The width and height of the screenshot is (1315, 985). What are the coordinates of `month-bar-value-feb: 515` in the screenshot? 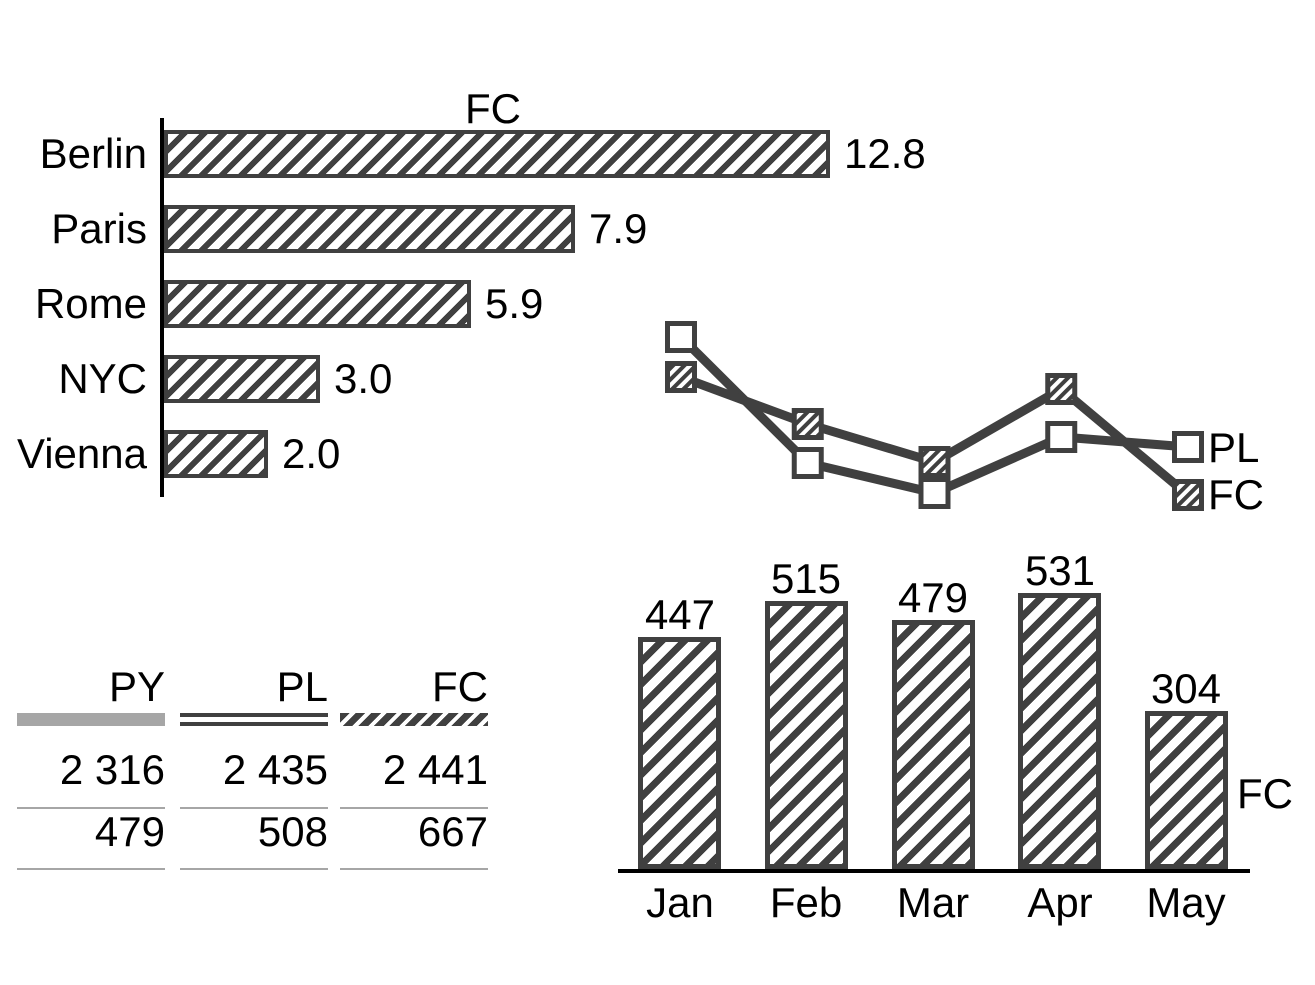 It's located at (806, 578).